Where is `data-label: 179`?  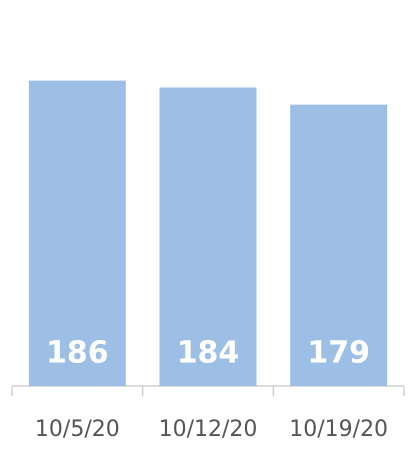 data-label: 179 is located at coordinates (338, 353).